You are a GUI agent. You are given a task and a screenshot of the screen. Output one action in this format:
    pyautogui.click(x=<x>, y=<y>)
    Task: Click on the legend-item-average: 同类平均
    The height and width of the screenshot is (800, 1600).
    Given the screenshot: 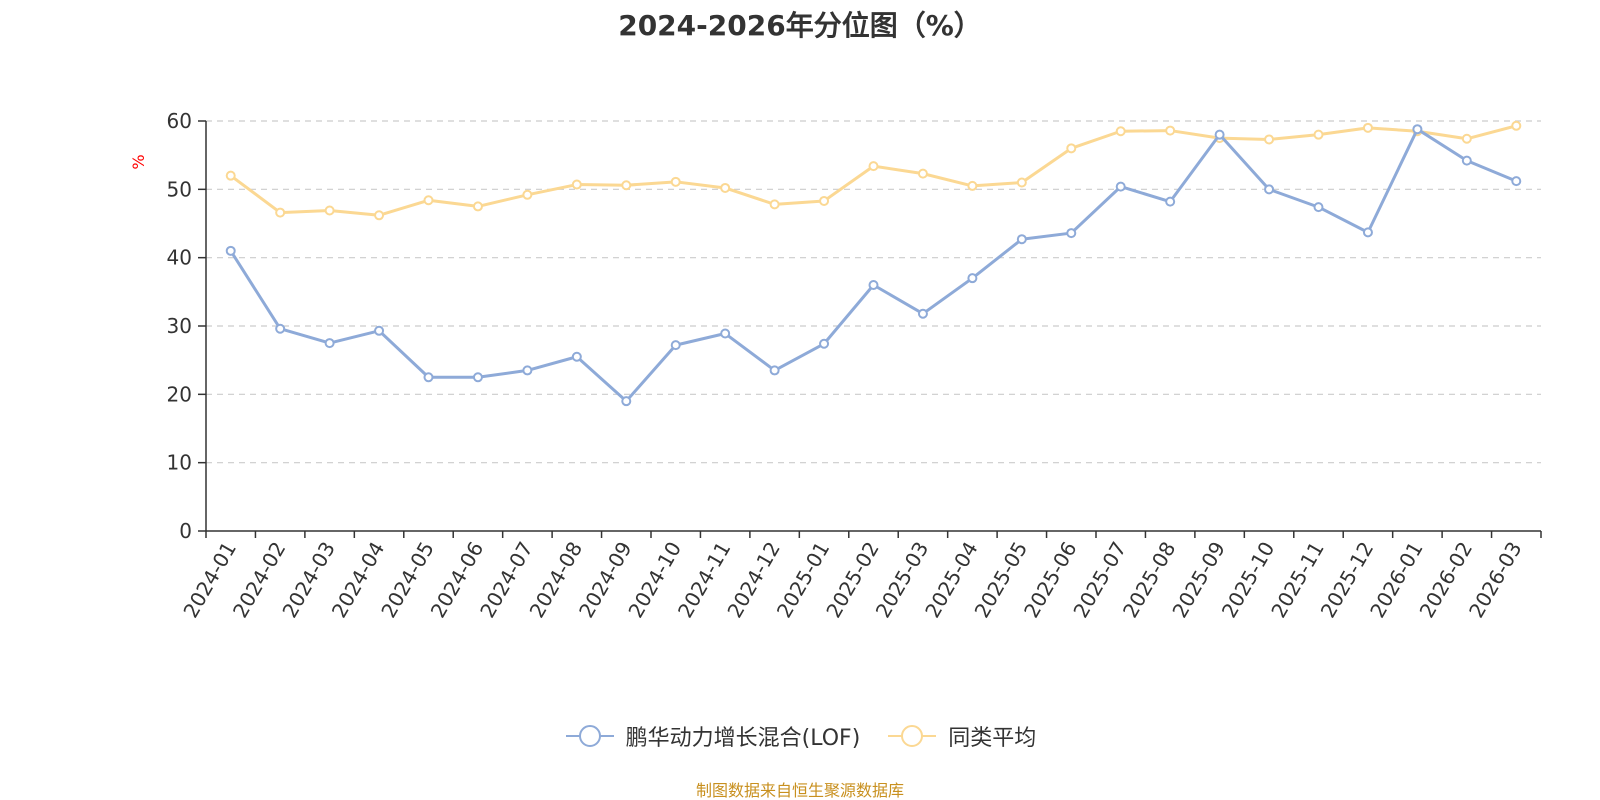 What is the action you would take?
    pyautogui.click(x=961, y=736)
    